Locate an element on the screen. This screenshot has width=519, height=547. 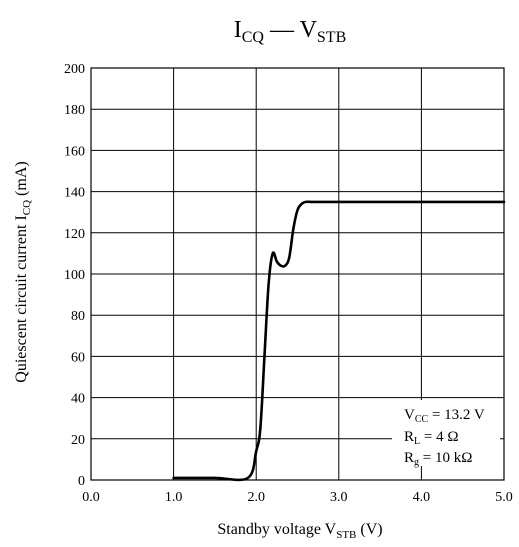
x-tick-label: 3.0 is located at coordinates (339, 497).